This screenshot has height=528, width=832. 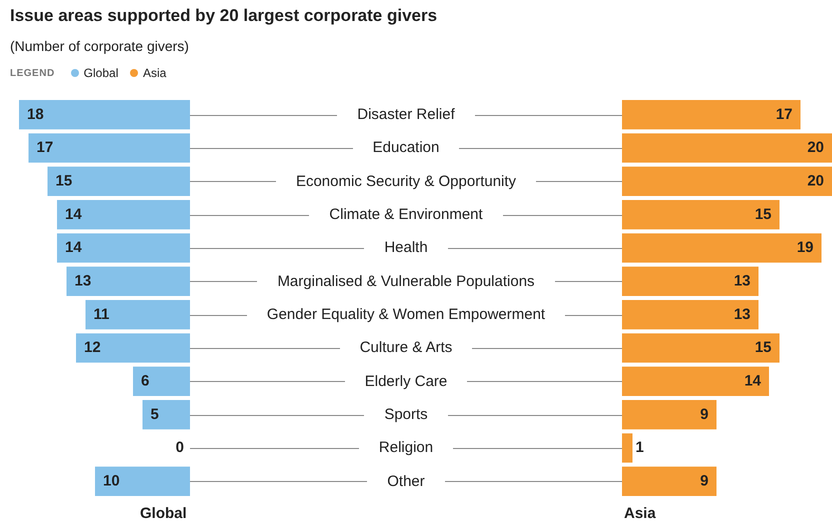 What do you see at coordinates (224, 16) in the screenshot?
I see `chart-title: Issue areas supported by 20 largest corporate givers` at bounding box center [224, 16].